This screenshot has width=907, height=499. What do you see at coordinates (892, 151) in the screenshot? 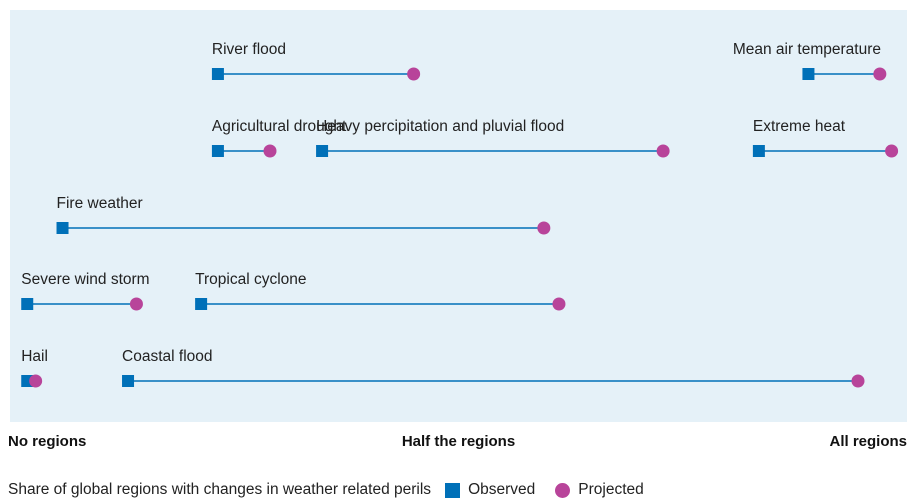
I see `projected-marker-extreme-heat` at bounding box center [892, 151].